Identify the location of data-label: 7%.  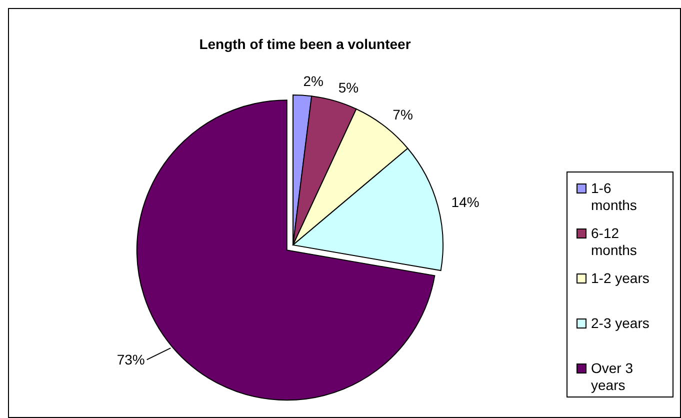
(402, 114).